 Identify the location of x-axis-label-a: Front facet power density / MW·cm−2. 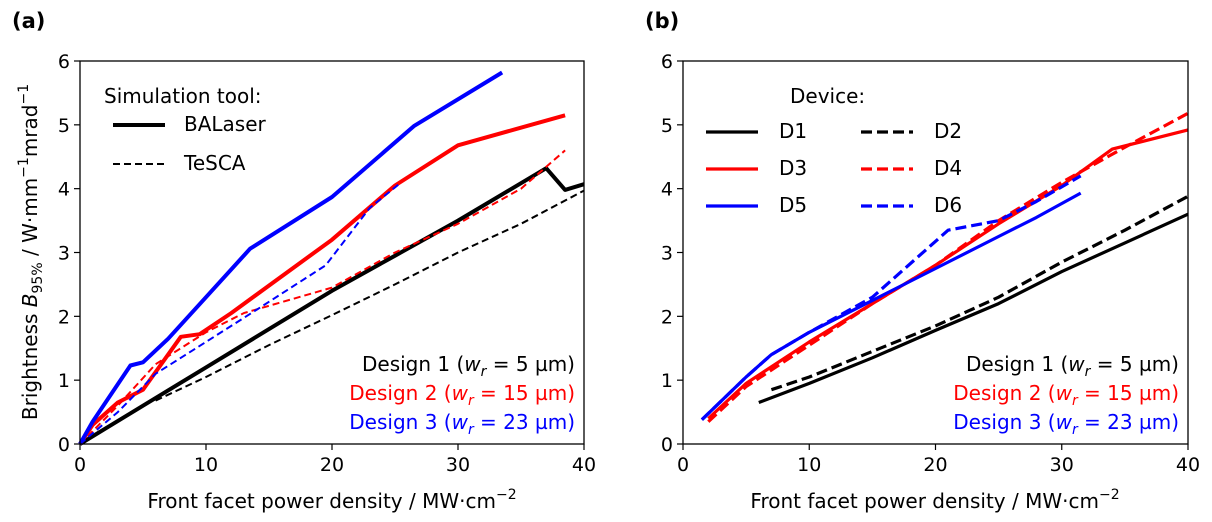
(331, 500).